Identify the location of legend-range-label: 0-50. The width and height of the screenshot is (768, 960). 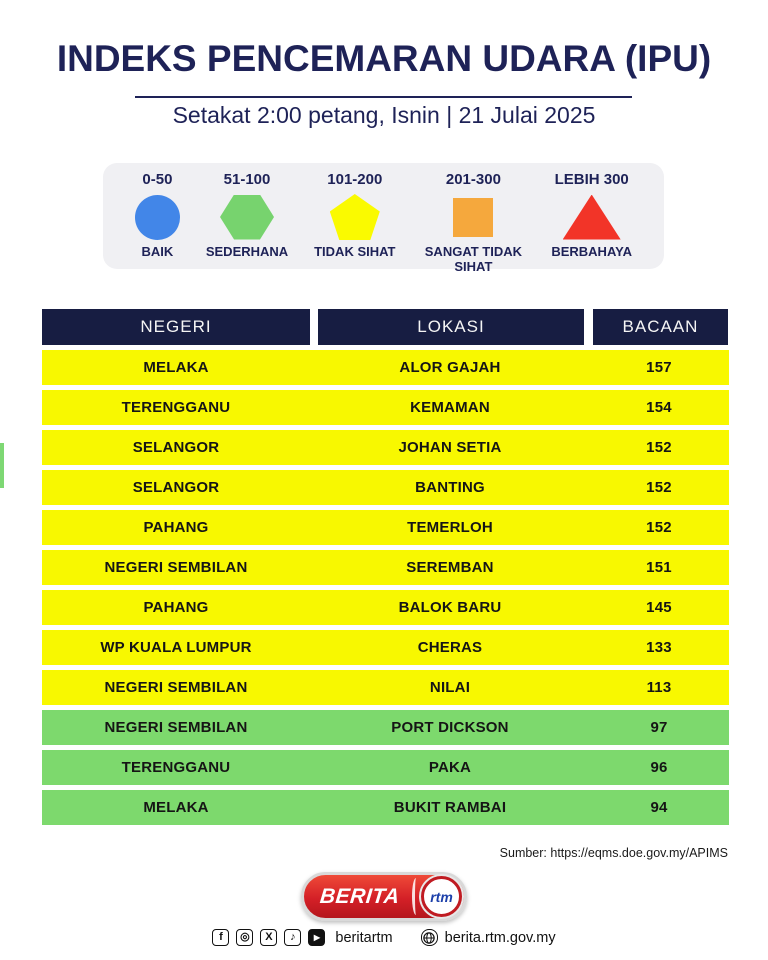
(157, 179).